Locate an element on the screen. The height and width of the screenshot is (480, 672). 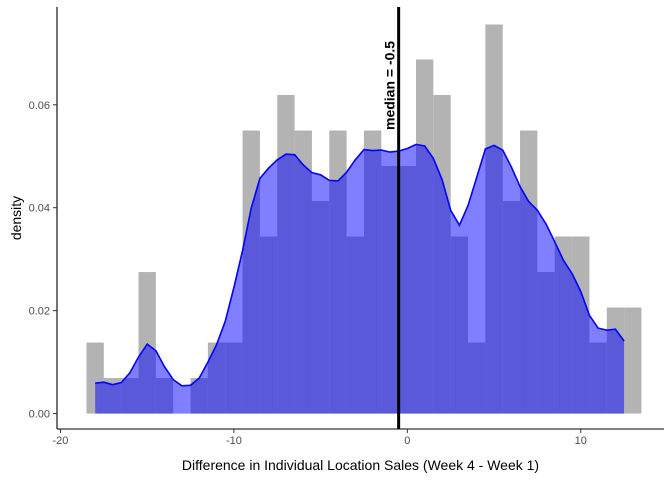
x-tick-label: -10 is located at coordinates (234, 441).